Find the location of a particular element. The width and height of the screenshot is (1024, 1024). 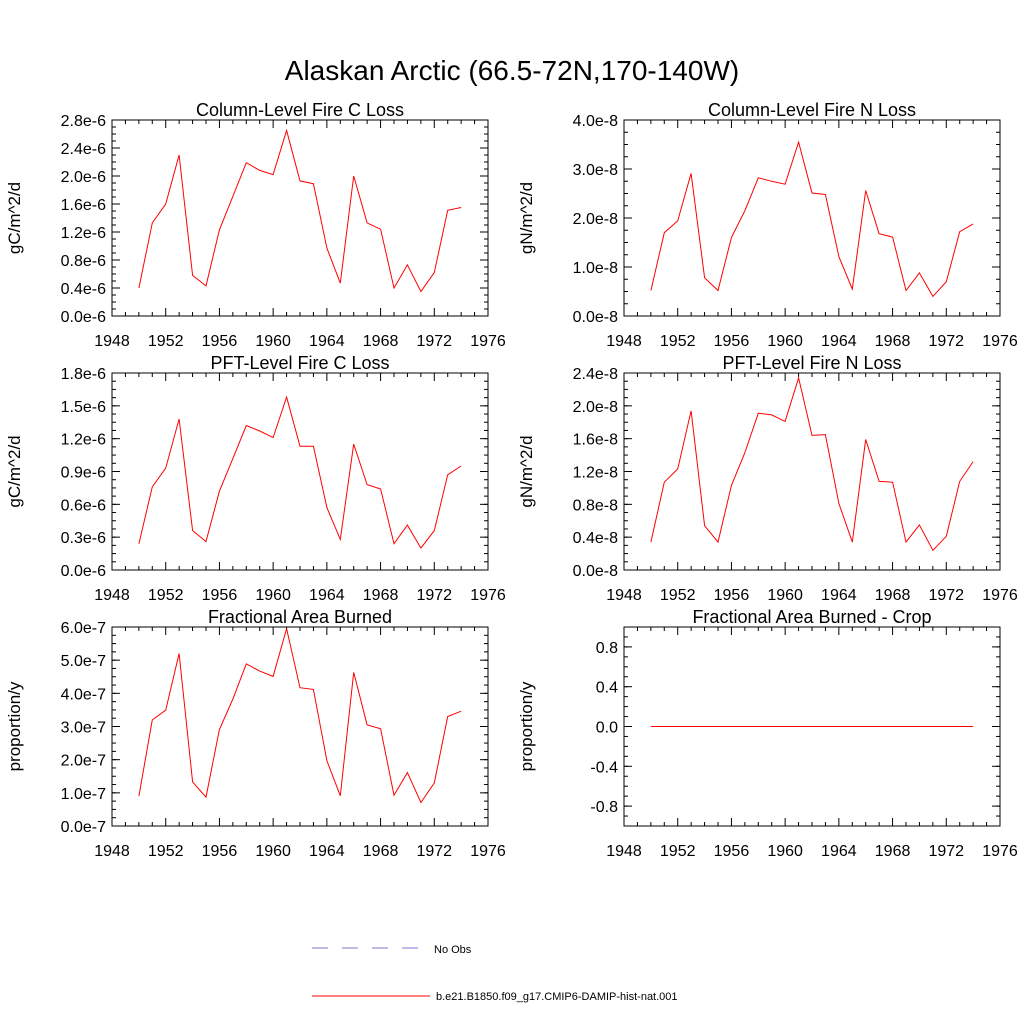

y-tick-label: 0.0e-8 is located at coordinates (595, 571).